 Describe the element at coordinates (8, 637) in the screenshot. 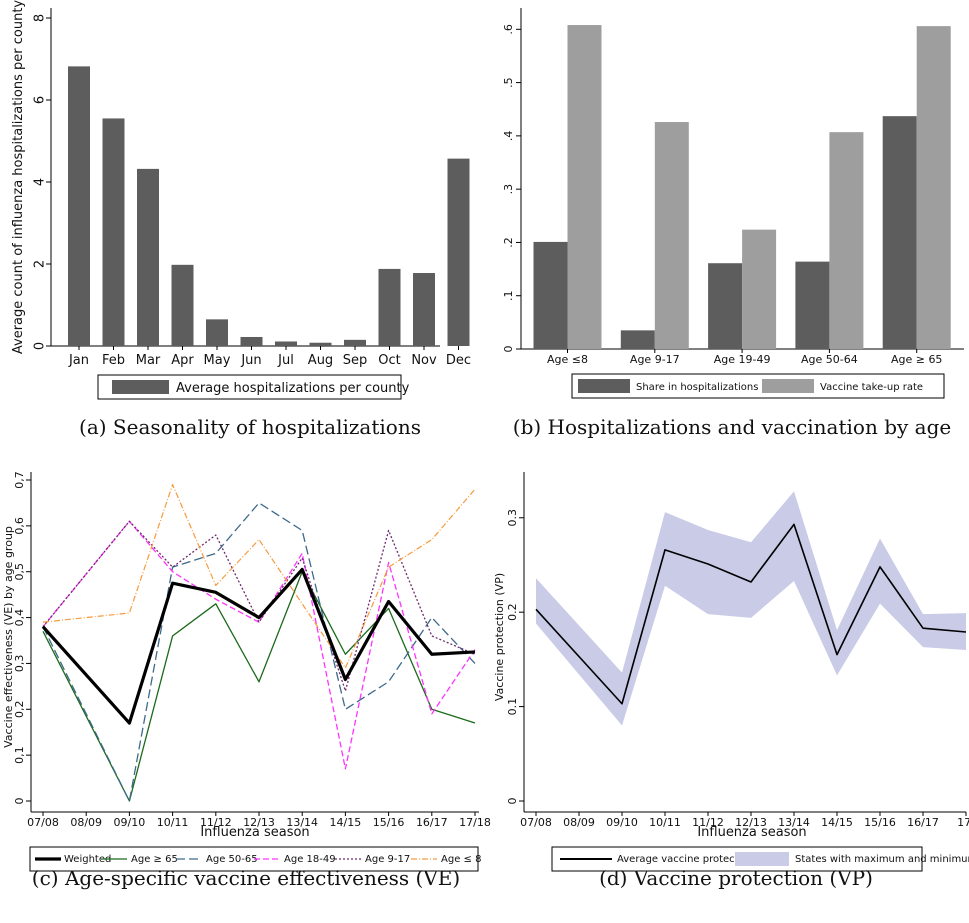

I see `c-y-axis-title: Vaccine effectiveness (VE) by age group` at that location.